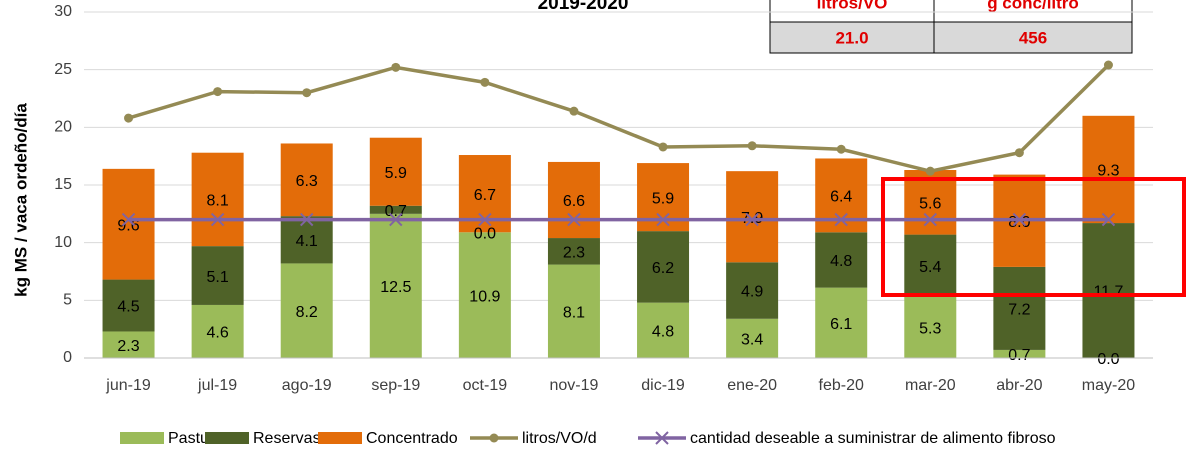  What do you see at coordinates (841, 385) in the screenshot?
I see `x-tick-label: feb-20` at bounding box center [841, 385].